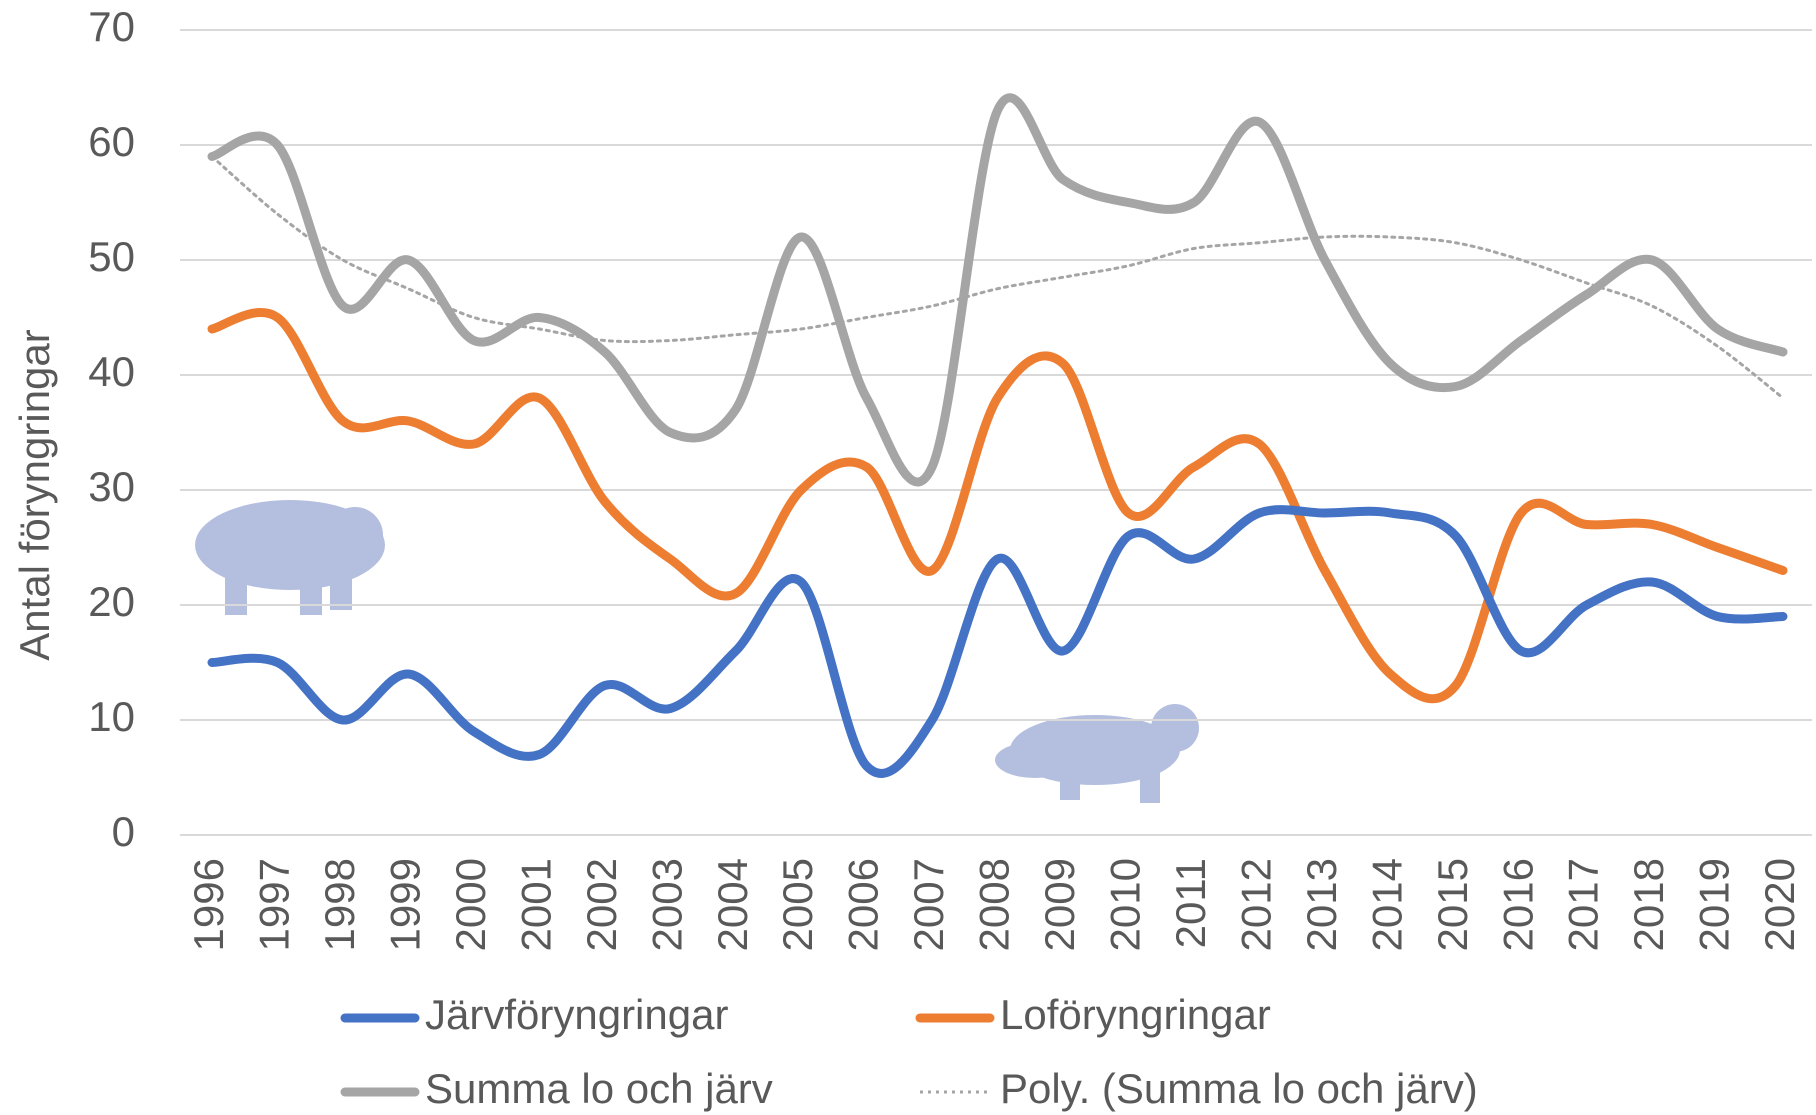 This screenshot has height=1115, width=1816. Describe the element at coordinates (111, 601) in the screenshot. I see `y-tick-label: 20` at that location.